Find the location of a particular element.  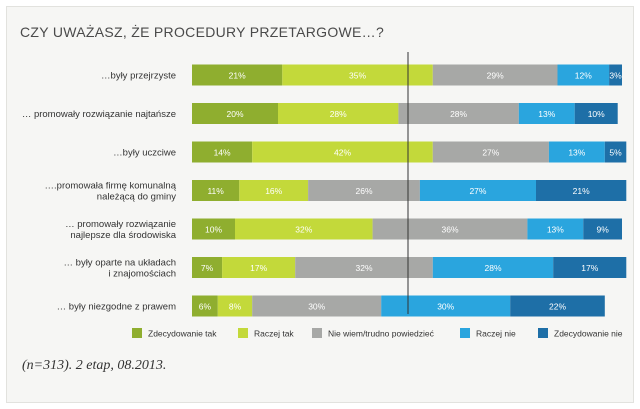

bar-value-label: 26% is located at coordinates (363, 191).